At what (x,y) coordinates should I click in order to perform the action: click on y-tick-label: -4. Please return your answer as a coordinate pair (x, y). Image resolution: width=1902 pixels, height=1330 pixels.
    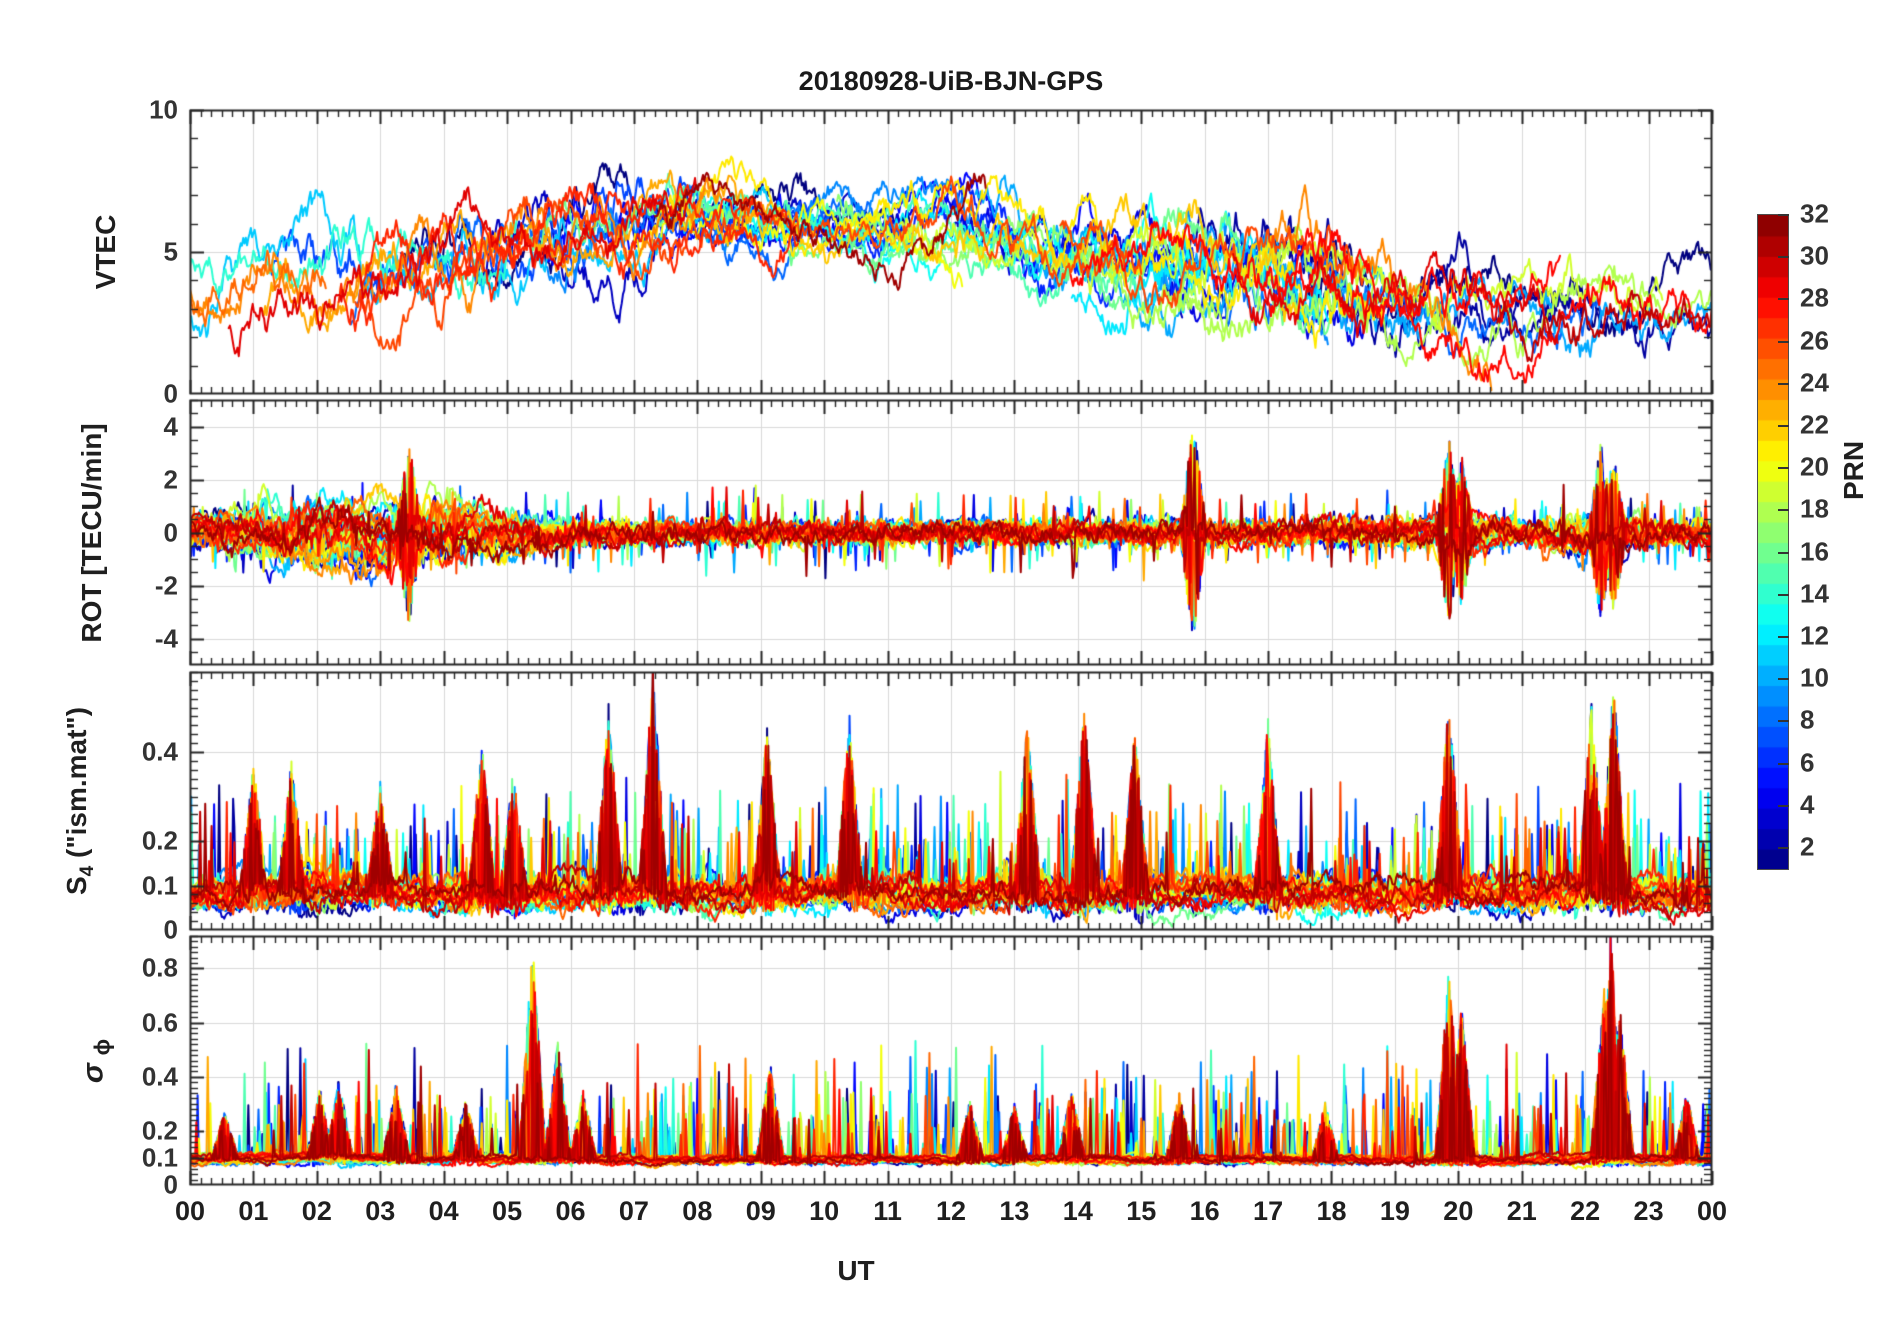
    Looking at the image, I should click on (166, 638).